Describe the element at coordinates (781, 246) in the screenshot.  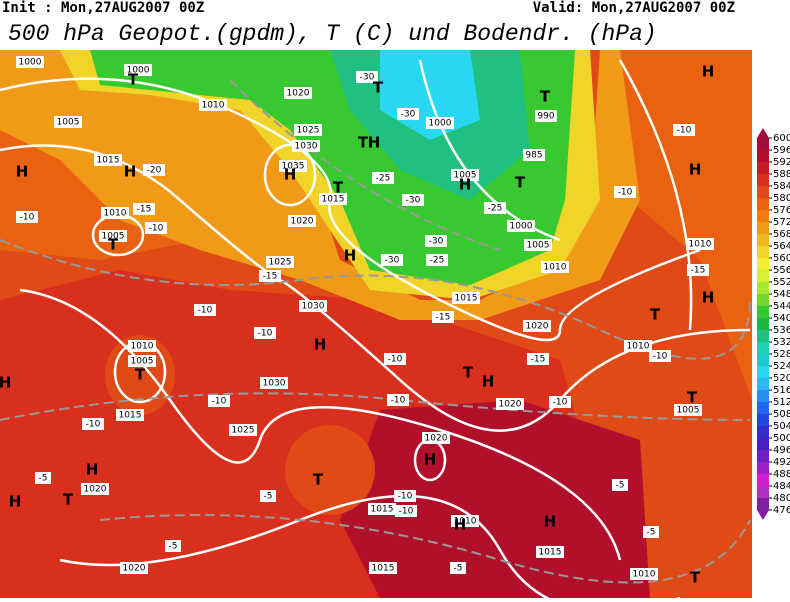
I see `color-tick-label: 564` at that location.